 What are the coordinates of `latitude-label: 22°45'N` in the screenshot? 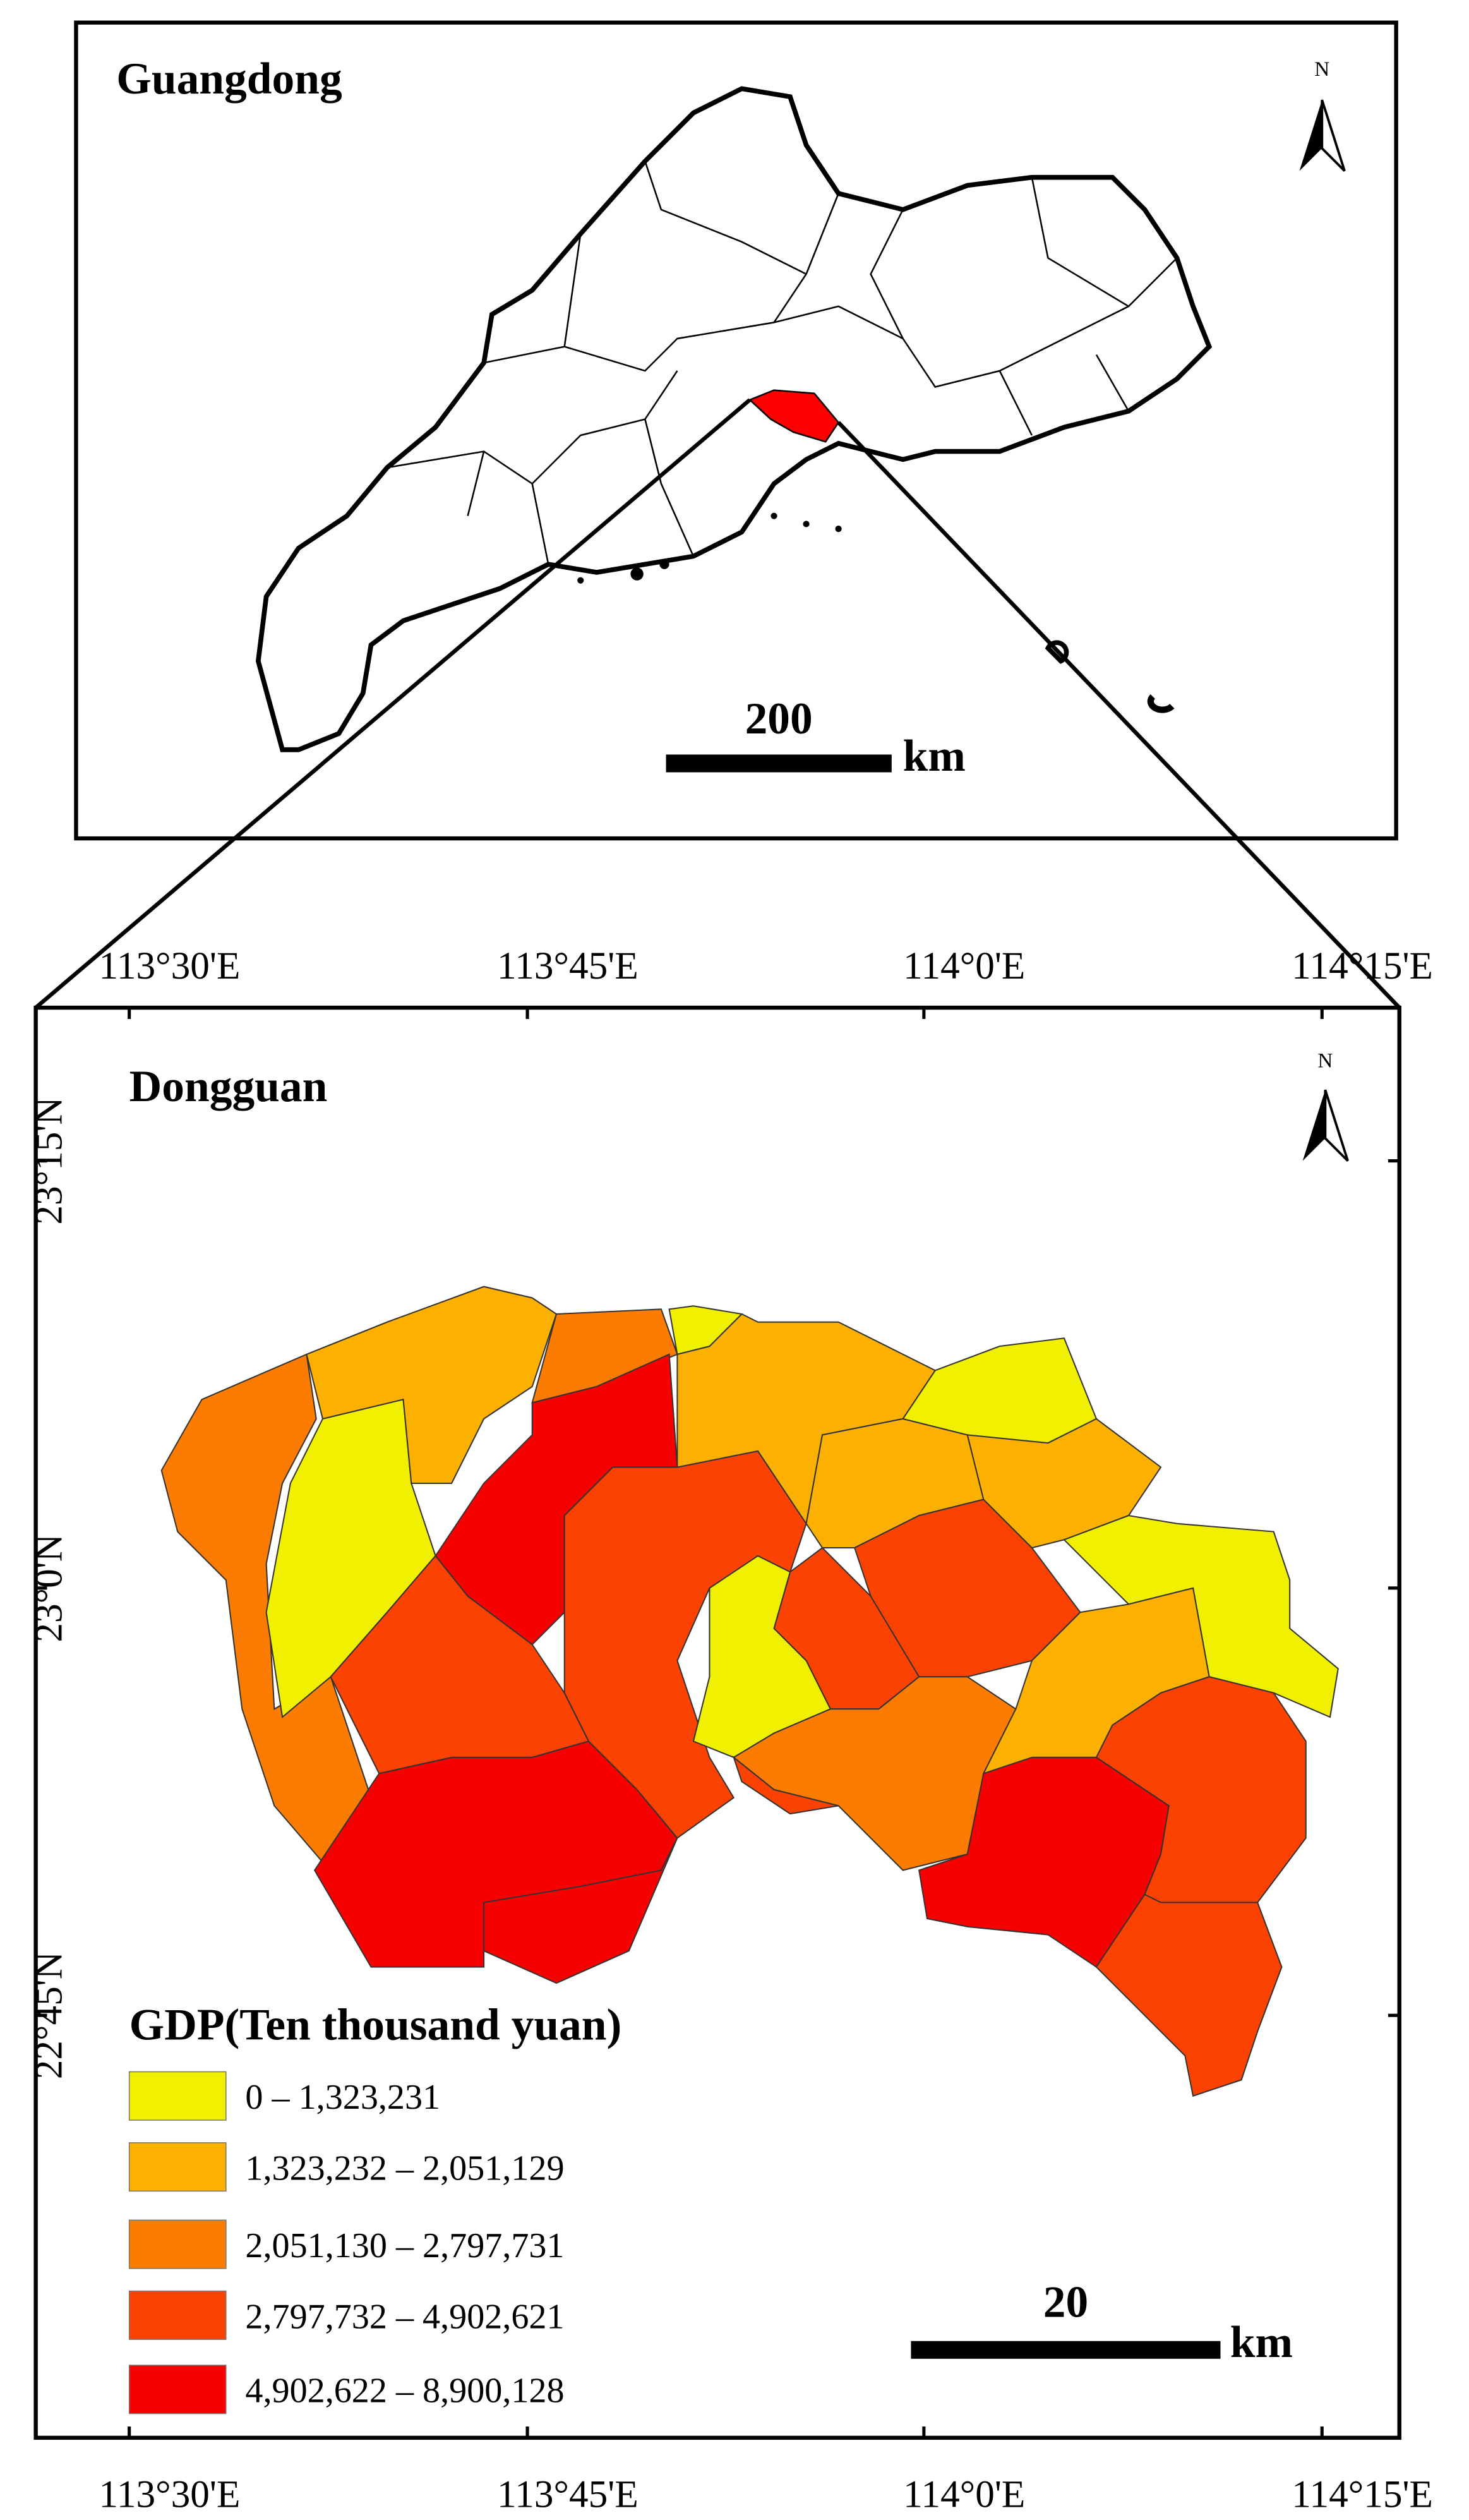 It's located at (49, 2015).